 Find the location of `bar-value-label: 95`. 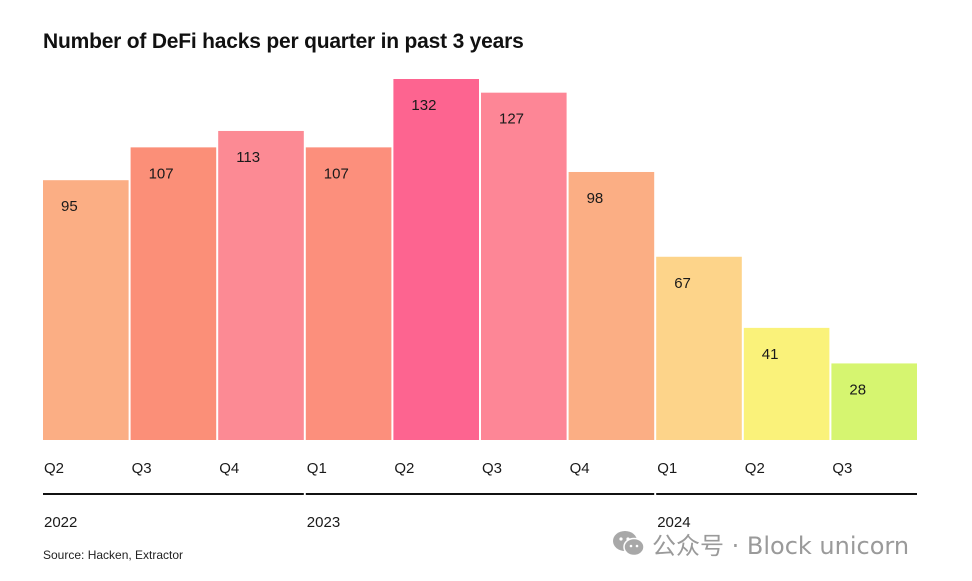

bar-value-label: 95 is located at coordinates (69, 206).